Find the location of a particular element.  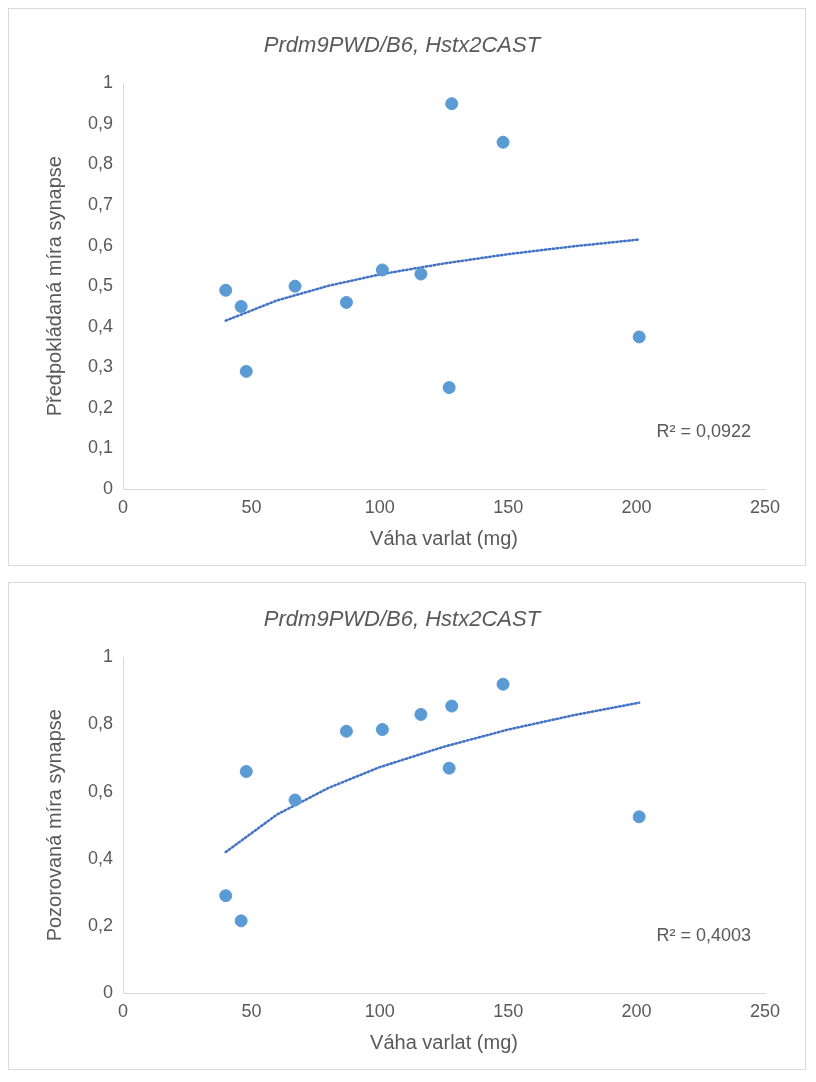

y-tick-label: 0,1 is located at coordinates (100, 447).